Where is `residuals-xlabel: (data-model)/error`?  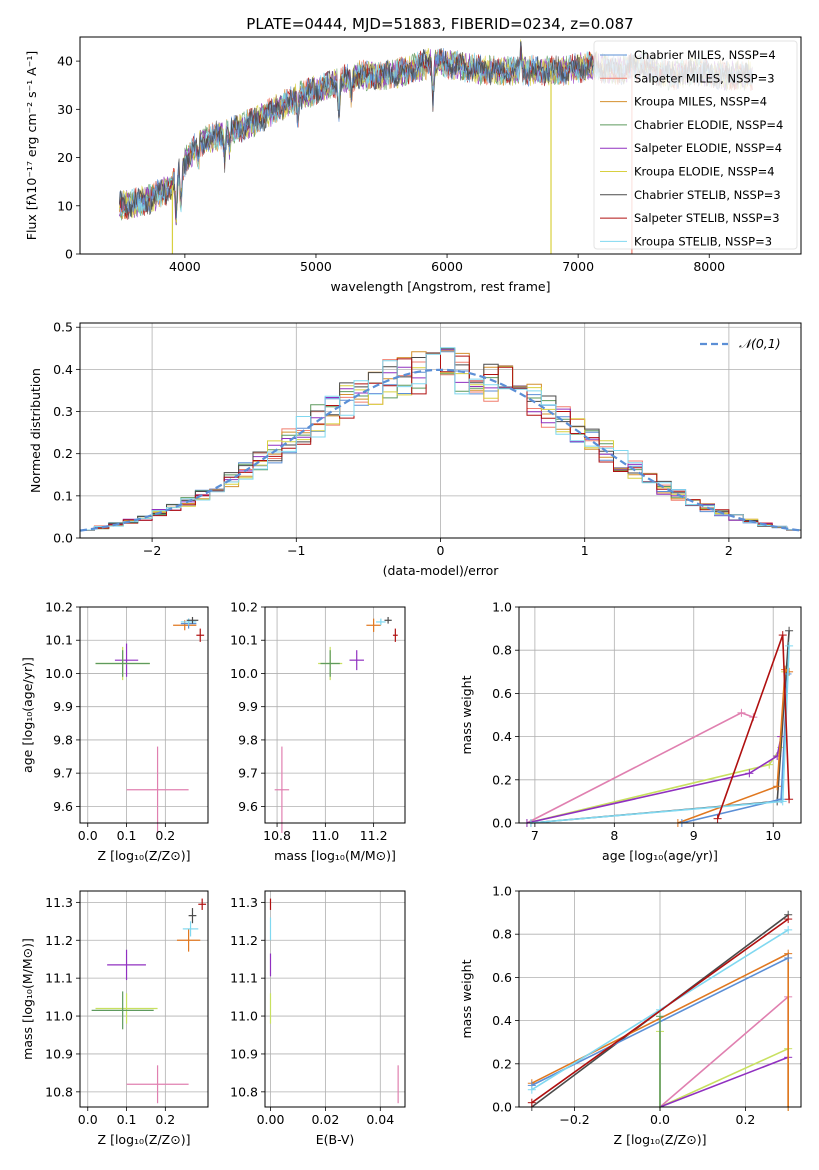 residuals-xlabel: (data-model)/error is located at coordinates (441, 570).